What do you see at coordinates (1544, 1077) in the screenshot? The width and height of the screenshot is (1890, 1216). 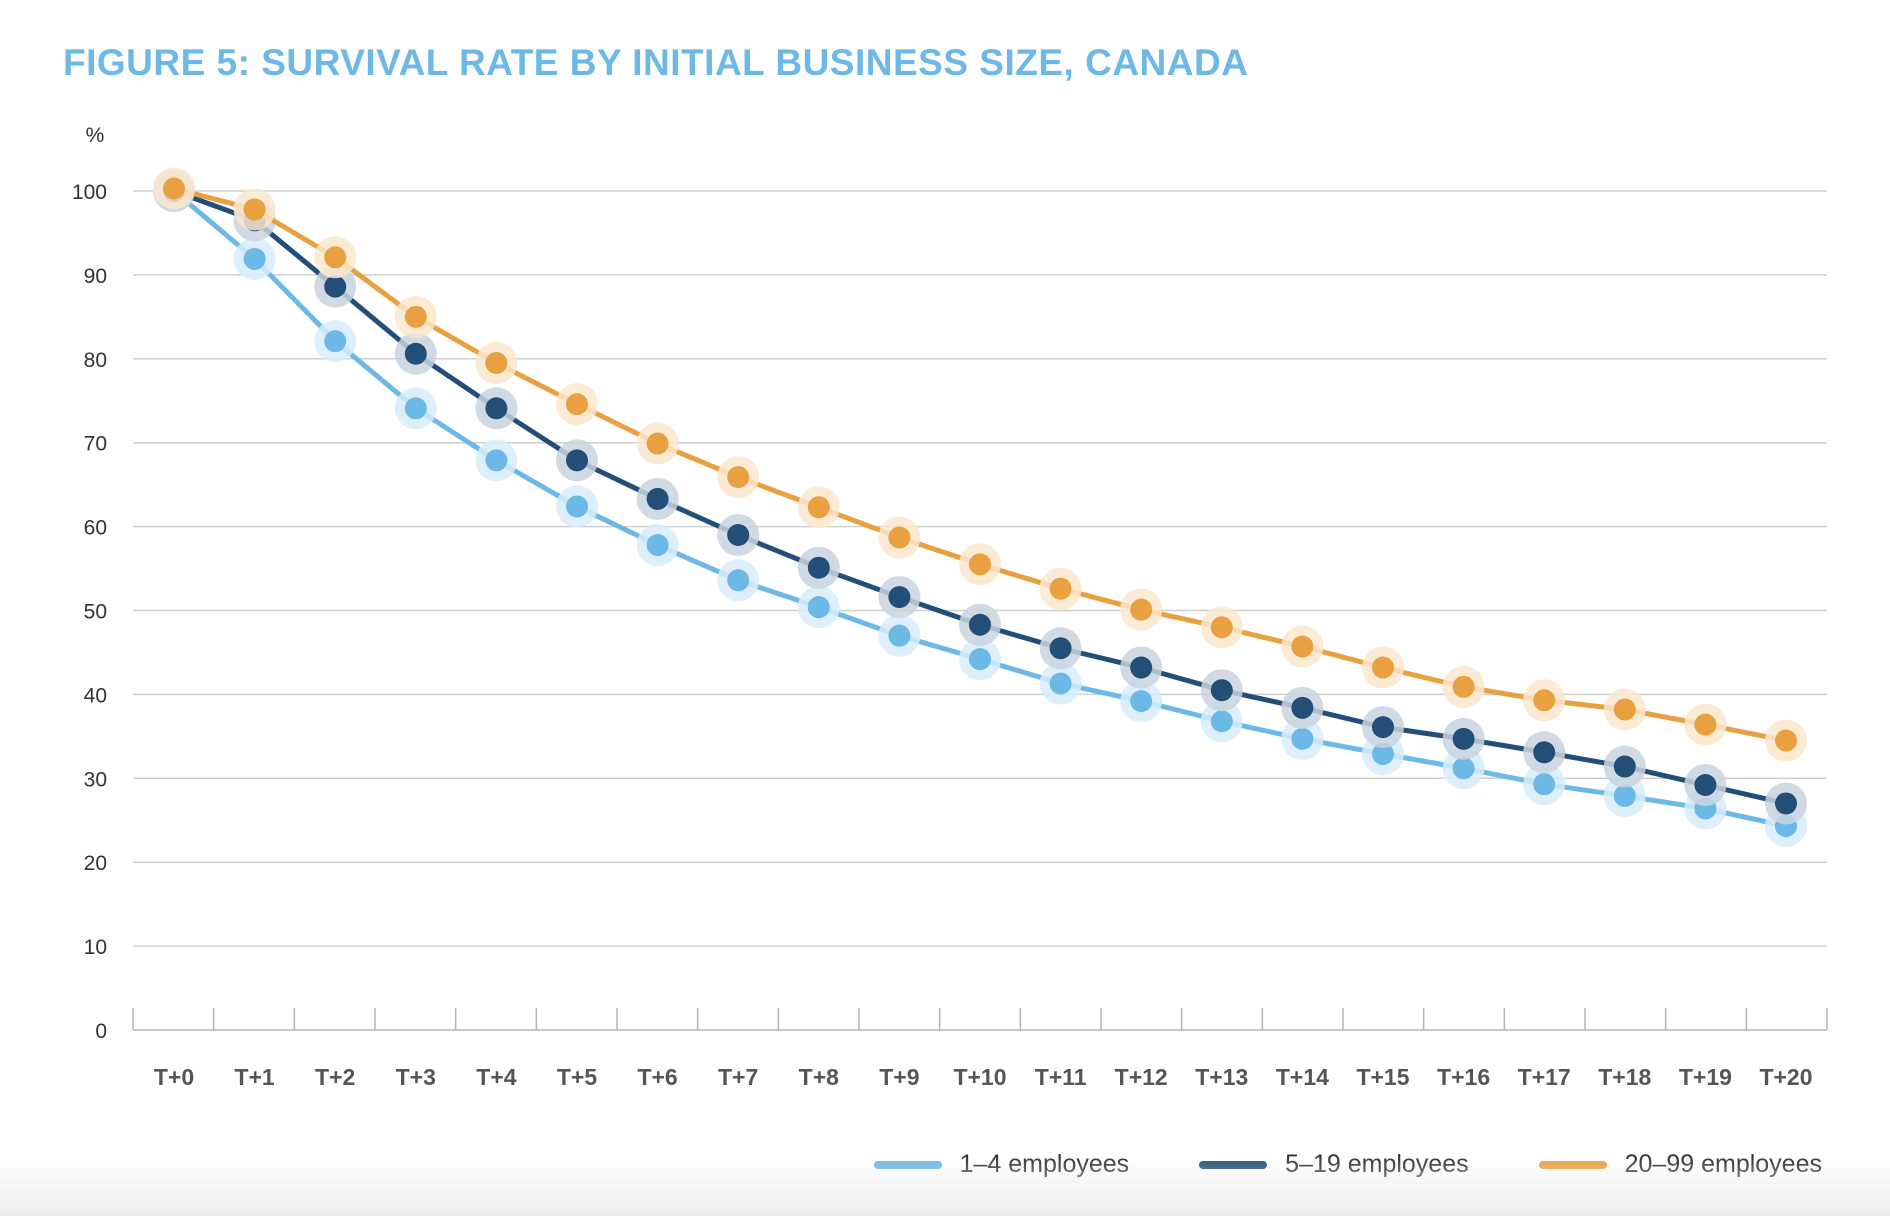 I see `x-tick-label: T+17` at bounding box center [1544, 1077].